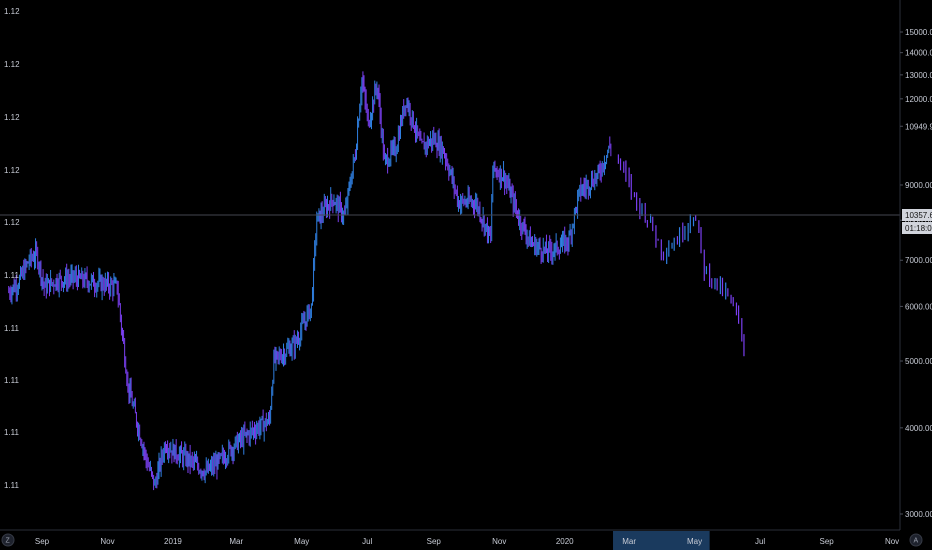 This screenshot has width=932, height=550. Describe the element at coordinates (12, 380) in the screenshot. I see `left-axis-tick-7: 1.11` at that location.